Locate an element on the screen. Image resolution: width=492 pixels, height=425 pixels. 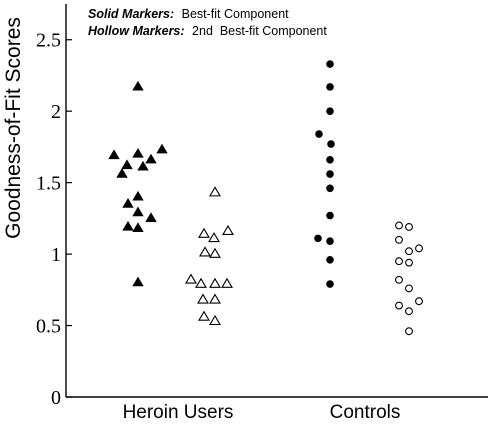
legend-entry-solid: Solid Markers: Best-fit Component is located at coordinates (188, 14).